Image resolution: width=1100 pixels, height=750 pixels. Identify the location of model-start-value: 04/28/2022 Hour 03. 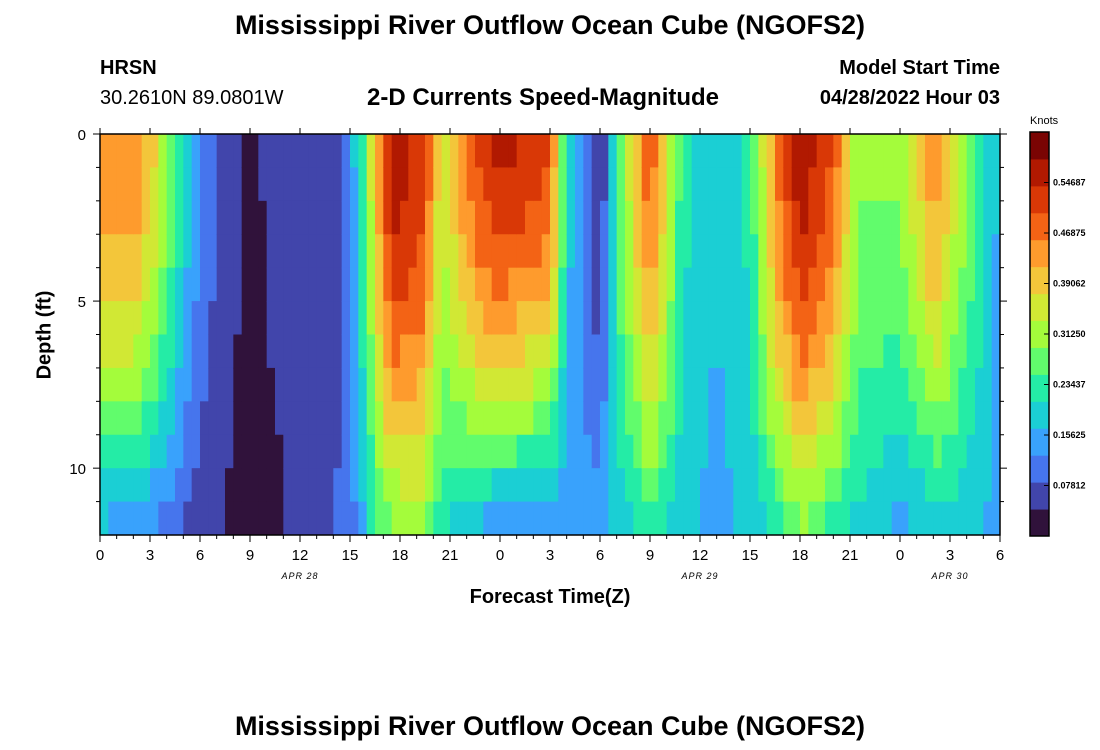
(909, 98).